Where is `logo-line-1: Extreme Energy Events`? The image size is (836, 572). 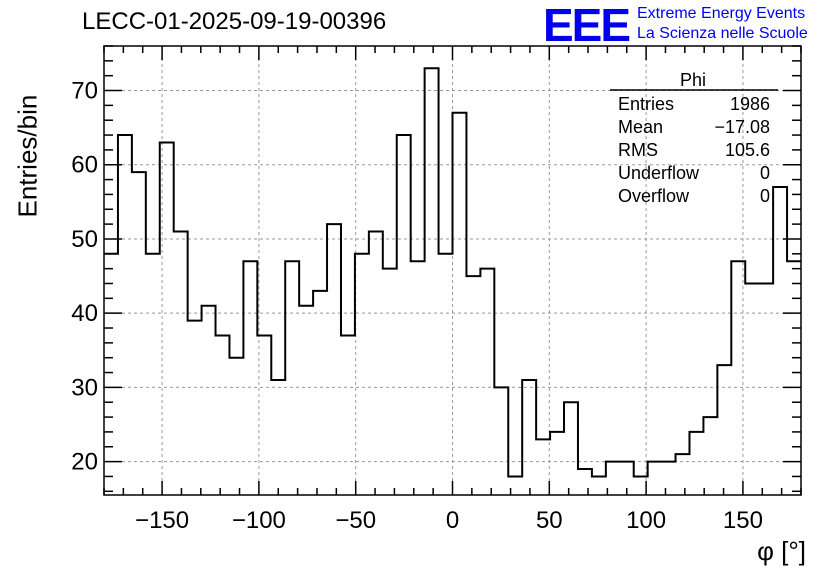
logo-line-1: Extreme Energy Events is located at coordinates (721, 13).